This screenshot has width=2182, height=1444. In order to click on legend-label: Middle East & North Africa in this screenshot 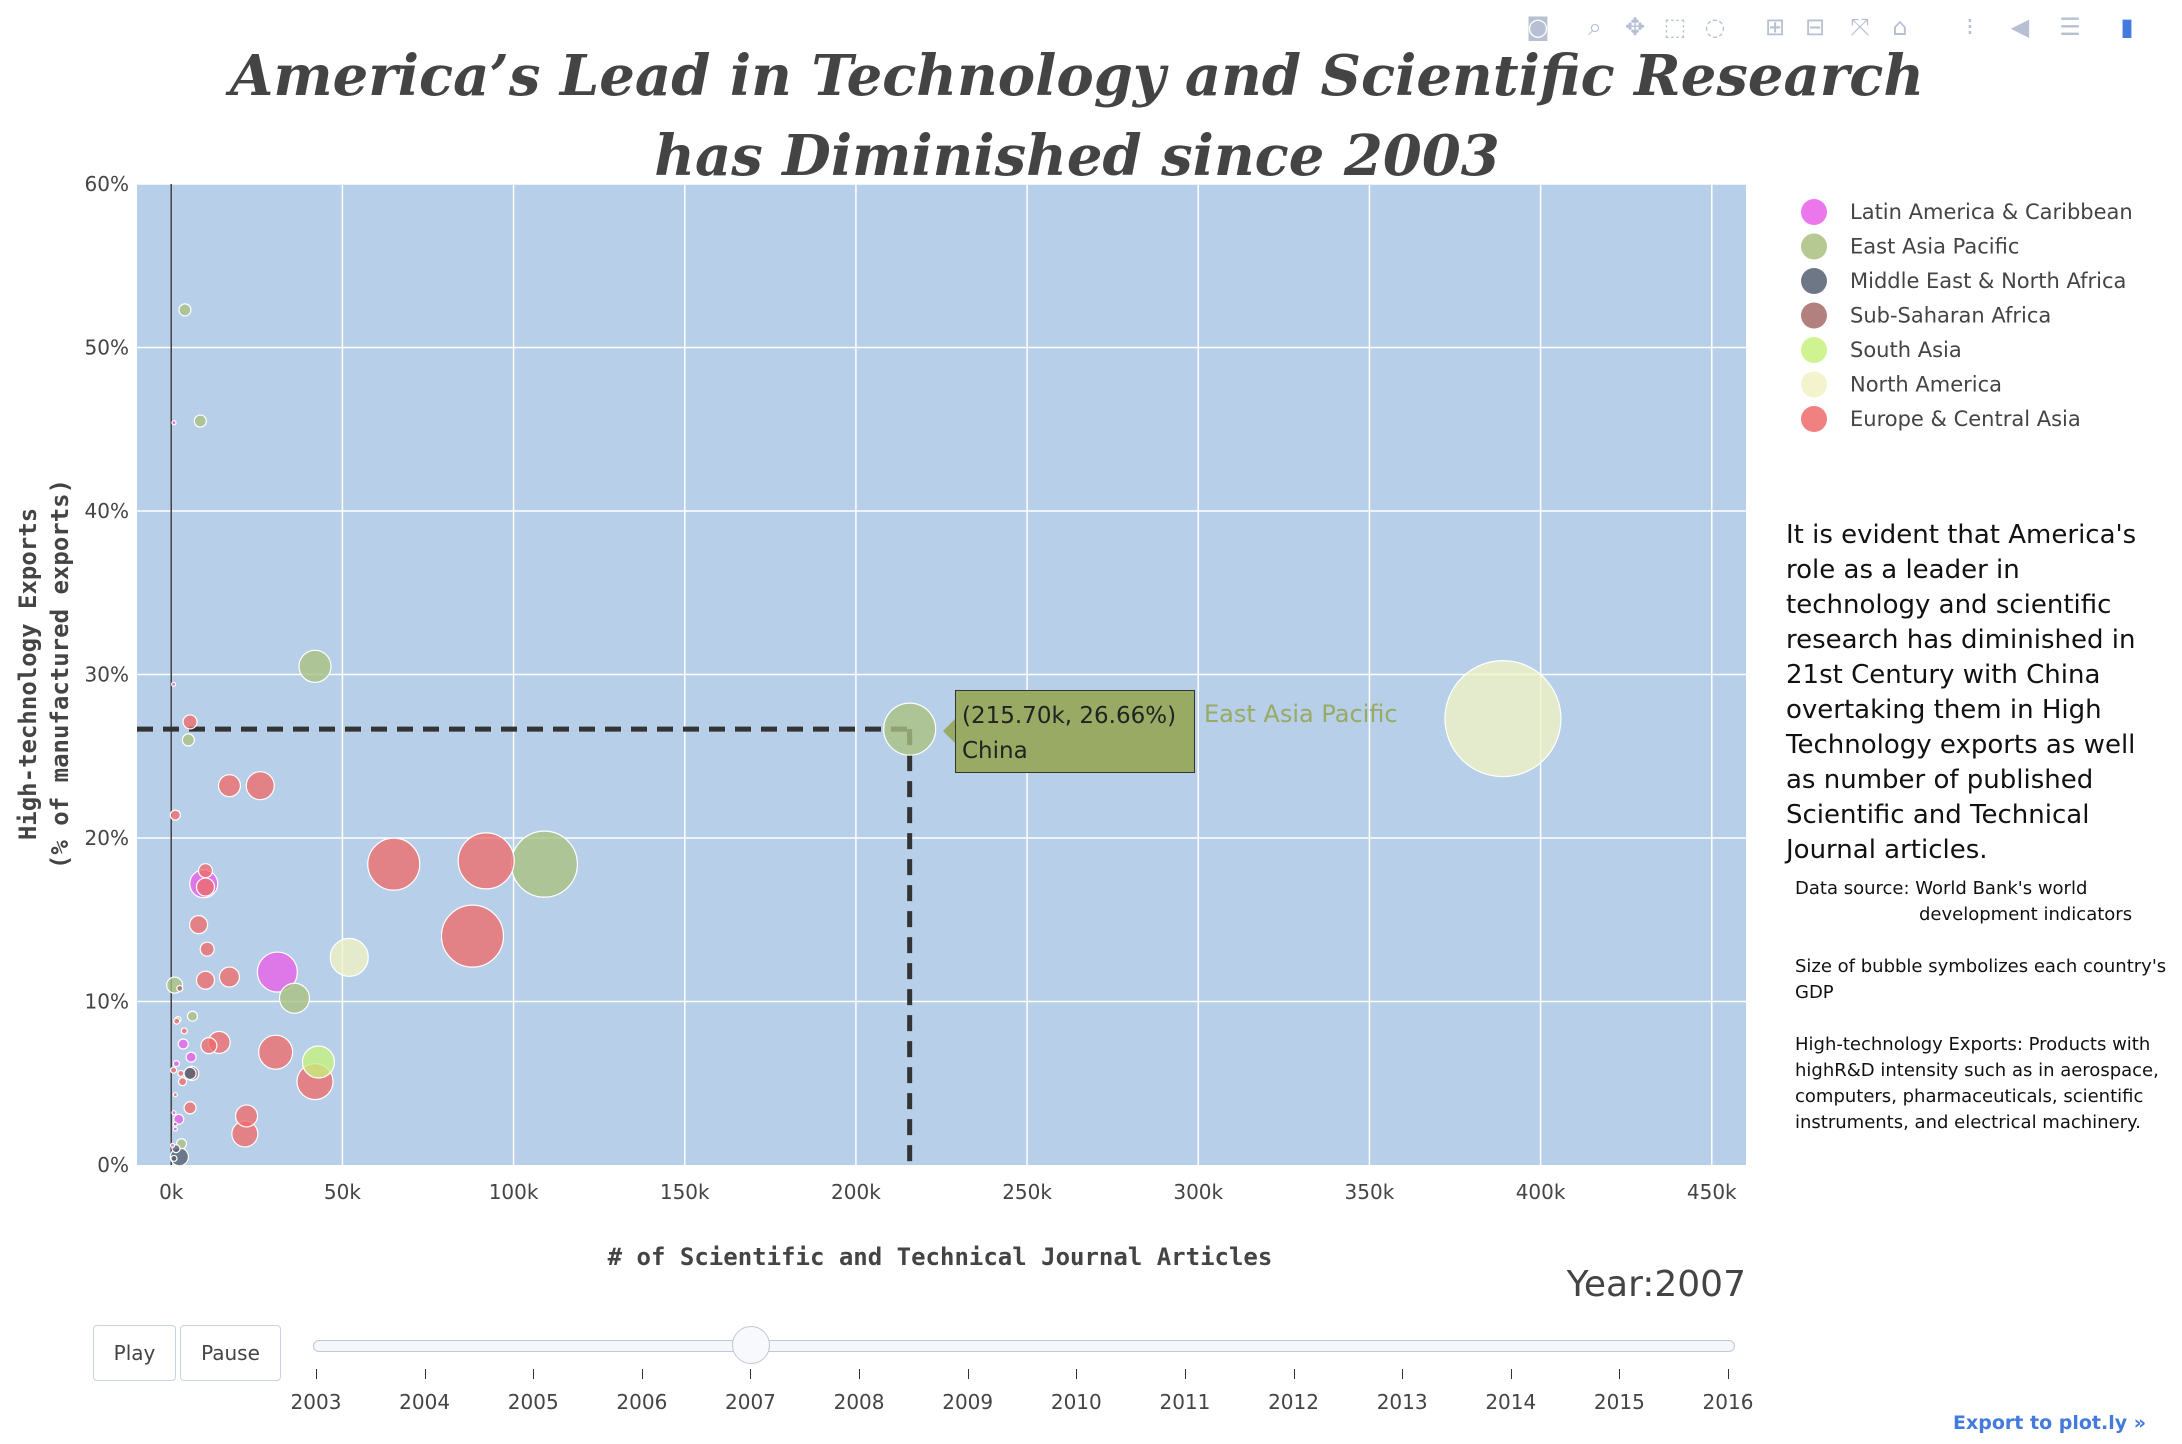, I will do `click(1988, 281)`.